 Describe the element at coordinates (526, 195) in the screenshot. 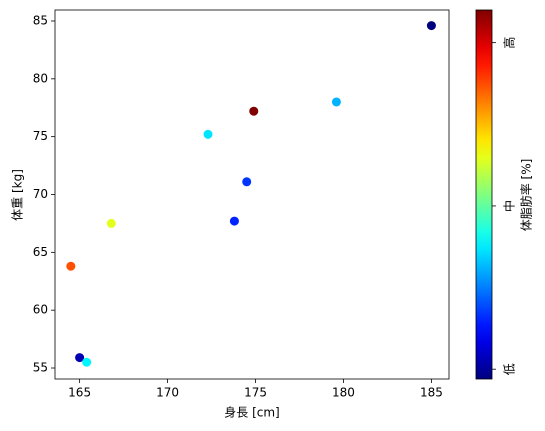

I see `colorbar-label: 体脂肪率 [%]` at that location.